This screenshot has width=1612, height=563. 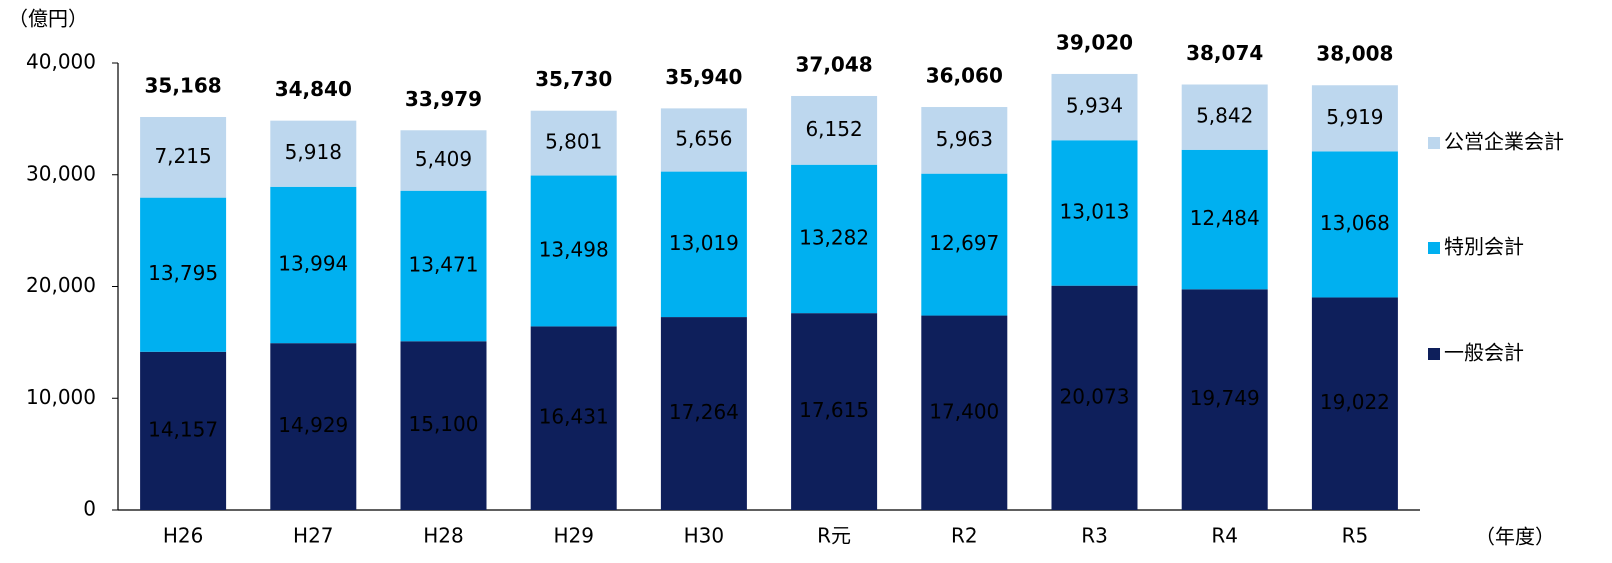 What do you see at coordinates (443, 536) in the screenshot?
I see `x-tick-label: H28` at bounding box center [443, 536].